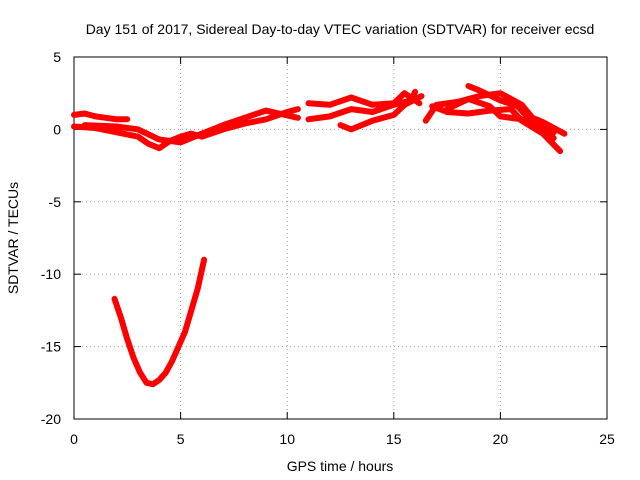 Image resolution: width=640 pixels, height=480 pixels. Describe the element at coordinates (13, 238) in the screenshot. I see `y-axis-label: SDTVAR / TECUs` at that location.